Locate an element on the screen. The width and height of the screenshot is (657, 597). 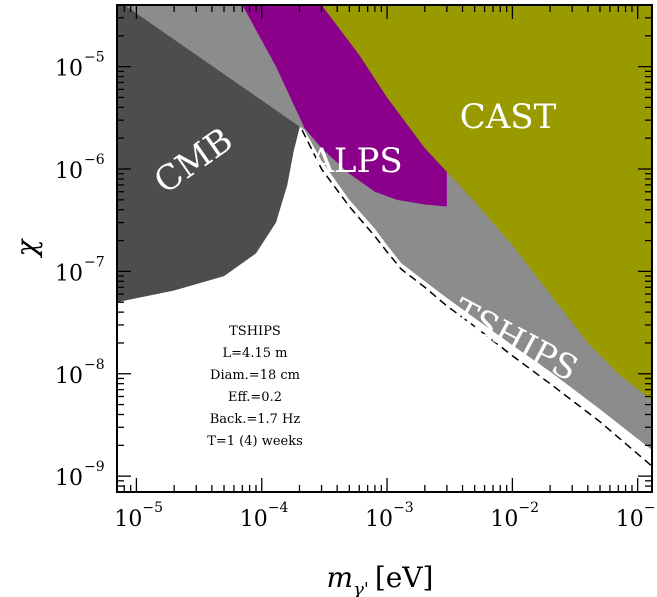
info-line: Diam.=18 cm is located at coordinates (255, 375).